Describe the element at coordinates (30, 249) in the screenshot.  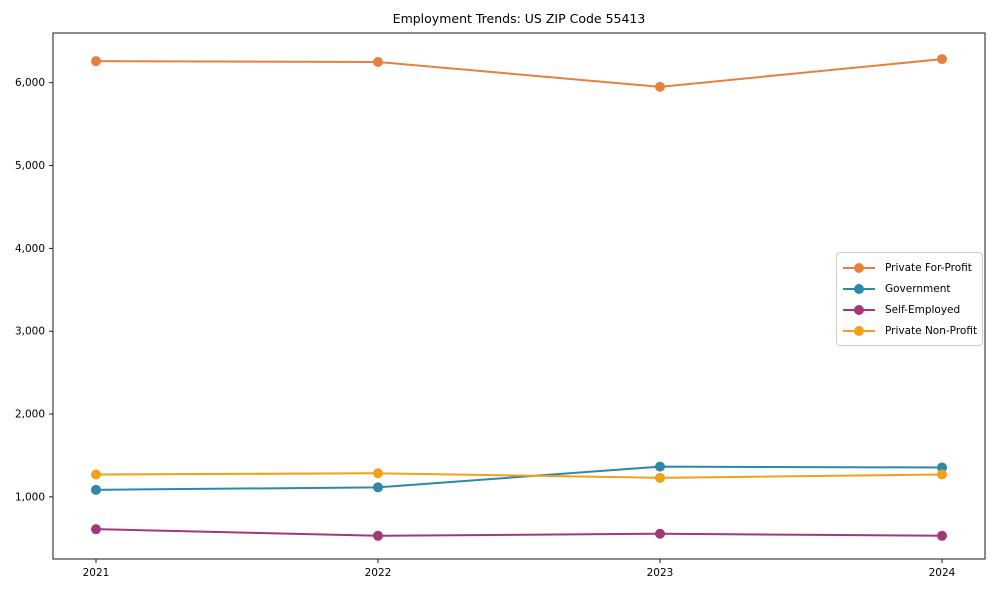
I see `y-tick-label: 4,000` at that location.